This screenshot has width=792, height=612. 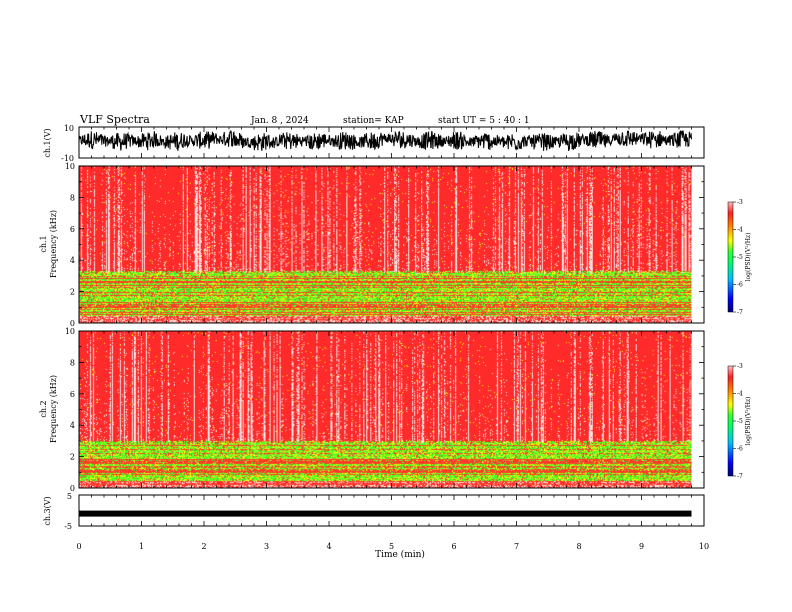 I want to click on x-axis-label: Time (min), so click(x=400, y=554).